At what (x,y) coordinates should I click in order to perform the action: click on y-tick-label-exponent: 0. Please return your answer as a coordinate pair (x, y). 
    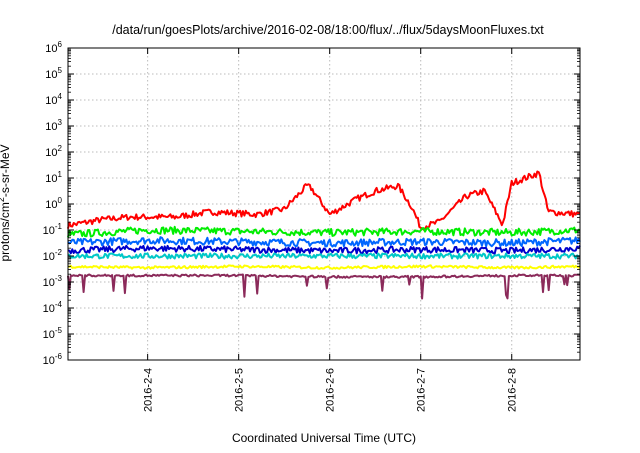
    Looking at the image, I should click on (60, 200).